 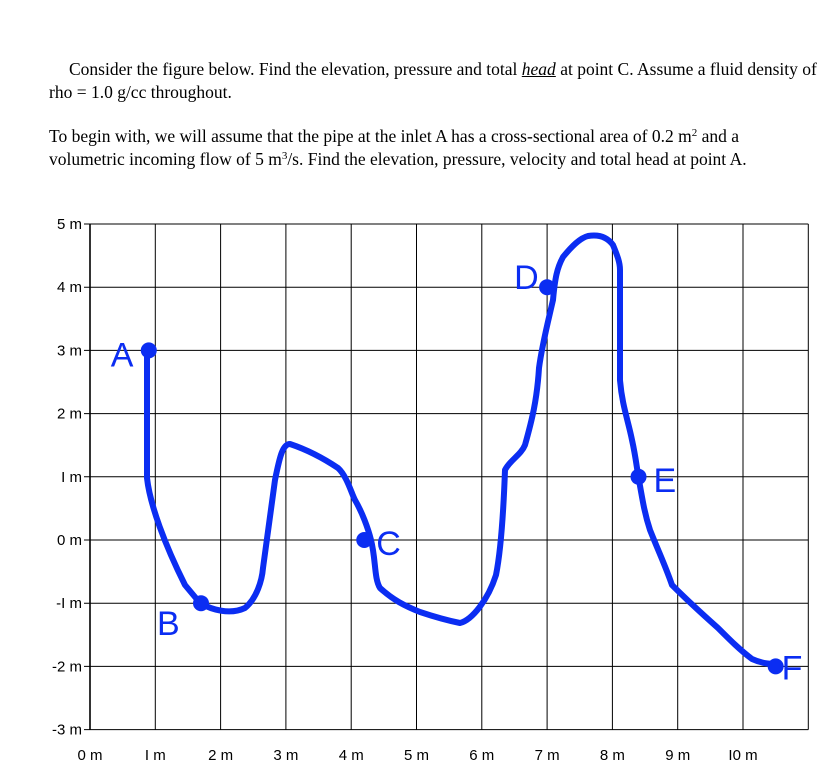 I want to click on point-d-label: D, so click(x=526, y=278).